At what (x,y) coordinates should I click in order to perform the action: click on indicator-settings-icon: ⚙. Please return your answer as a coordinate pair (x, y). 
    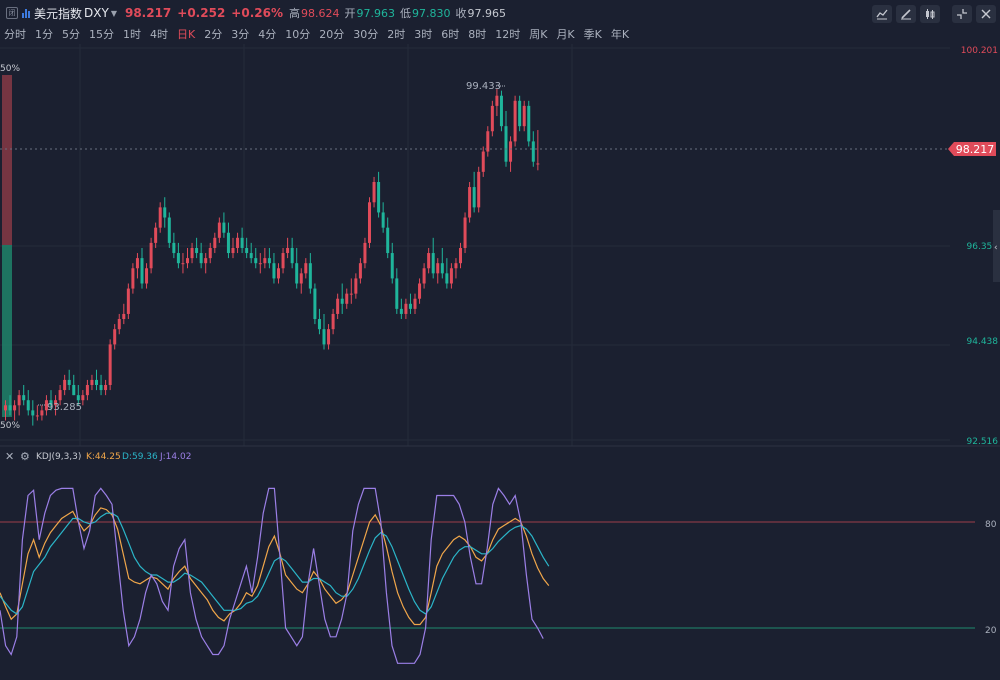
    Looking at the image, I should click on (25, 456).